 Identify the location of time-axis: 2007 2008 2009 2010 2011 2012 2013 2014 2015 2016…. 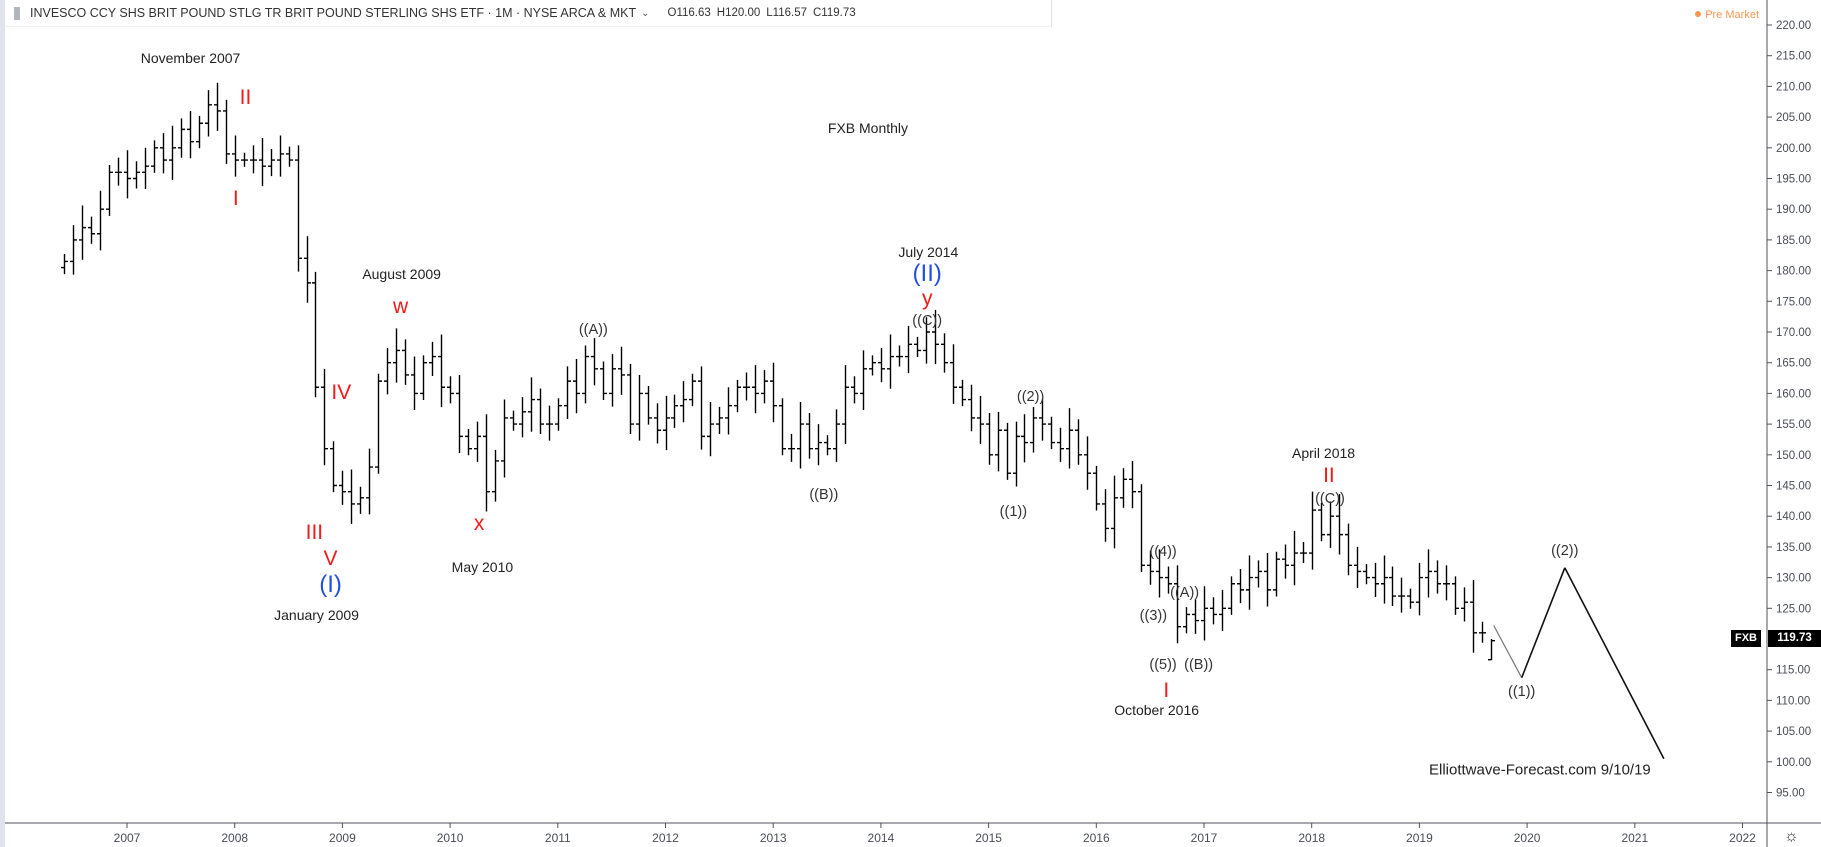
(935, 834).